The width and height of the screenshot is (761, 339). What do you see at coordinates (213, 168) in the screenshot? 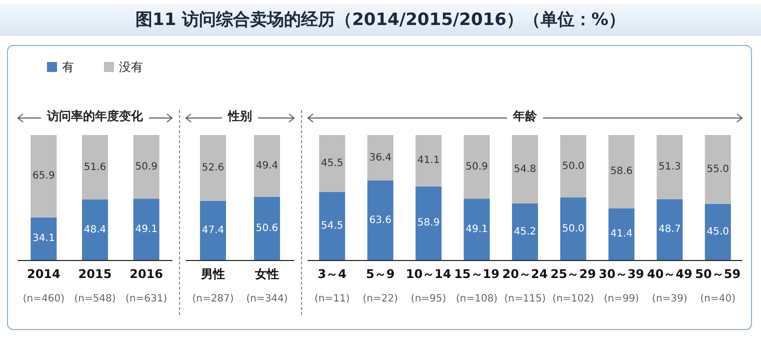
I see `data-label: 52.6` at bounding box center [213, 168].